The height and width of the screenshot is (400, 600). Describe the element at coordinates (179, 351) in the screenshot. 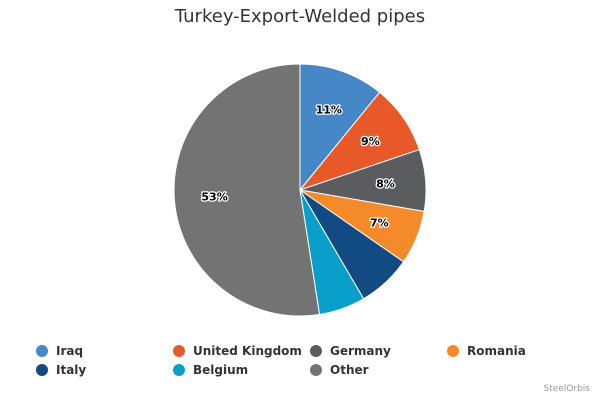

I see `legend-swatch-united-kingdom` at that location.